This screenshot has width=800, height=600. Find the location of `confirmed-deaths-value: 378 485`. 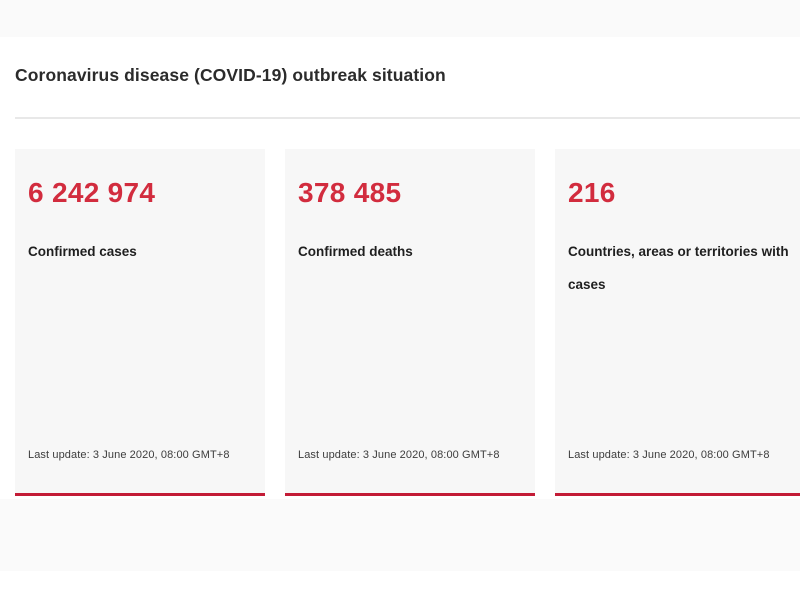

confirmed-deaths-value: 378 485 is located at coordinates (350, 192).